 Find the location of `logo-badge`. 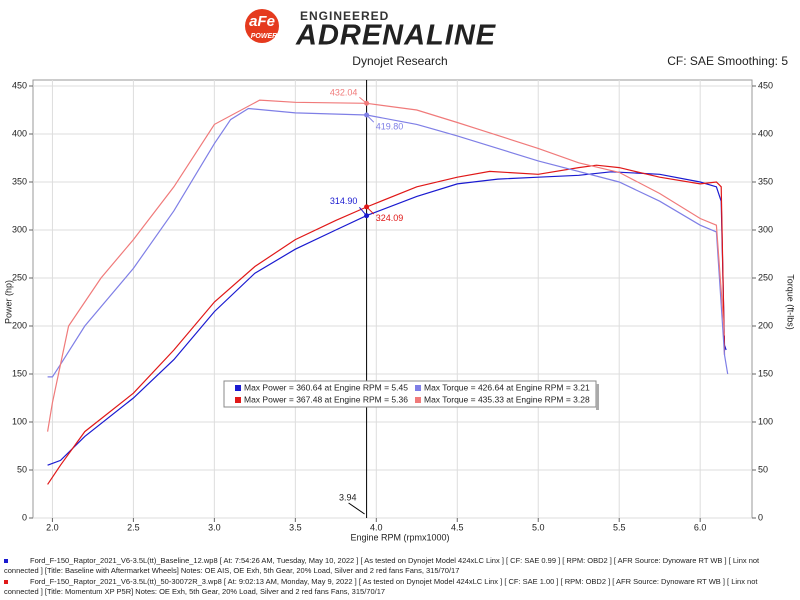

logo-badge is located at coordinates (262, 26).